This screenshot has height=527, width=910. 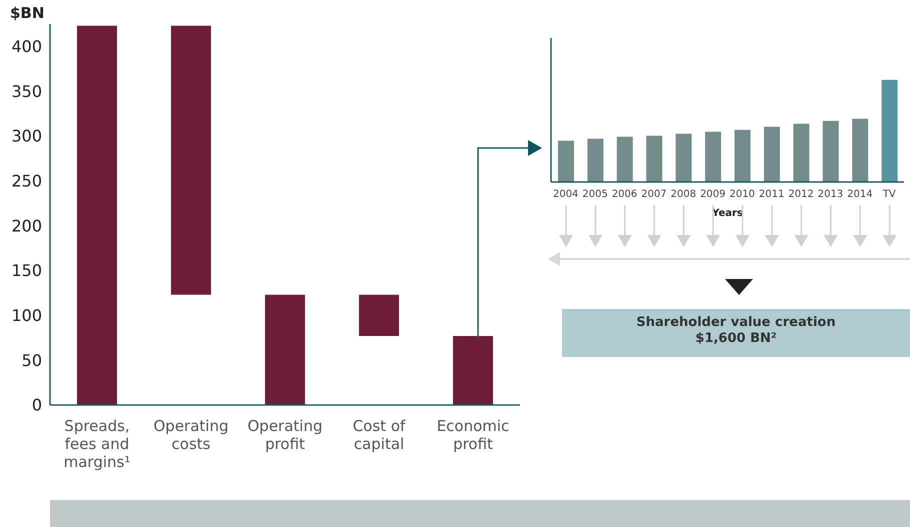 What do you see at coordinates (831, 194) in the screenshot?
I see `x-tick-label: 2013` at bounding box center [831, 194].